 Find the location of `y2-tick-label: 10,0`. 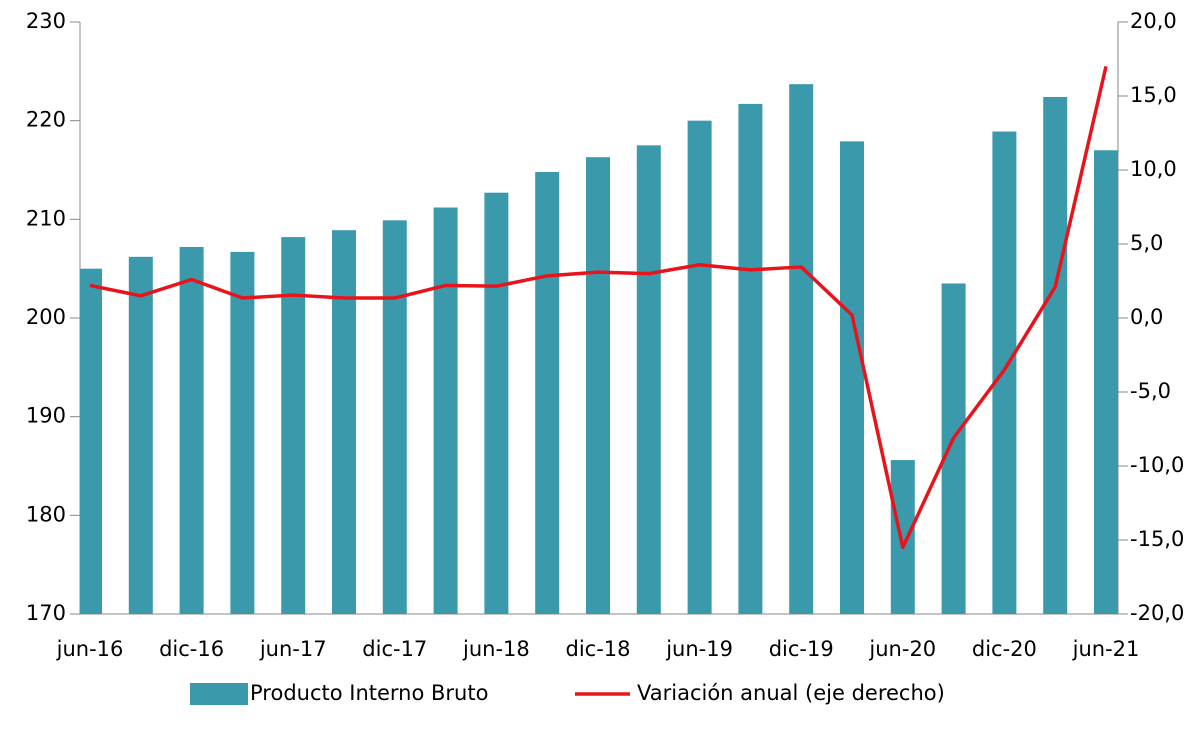

y2-tick-label: 10,0 is located at coordinates (1153, 169).